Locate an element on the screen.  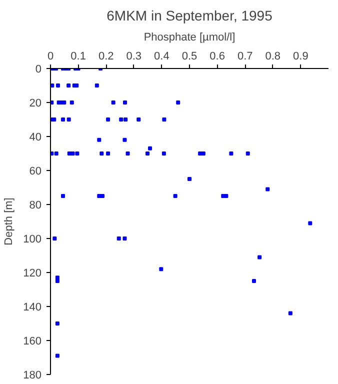
y-tick-label: 0 is located at coordinates (38, 70).